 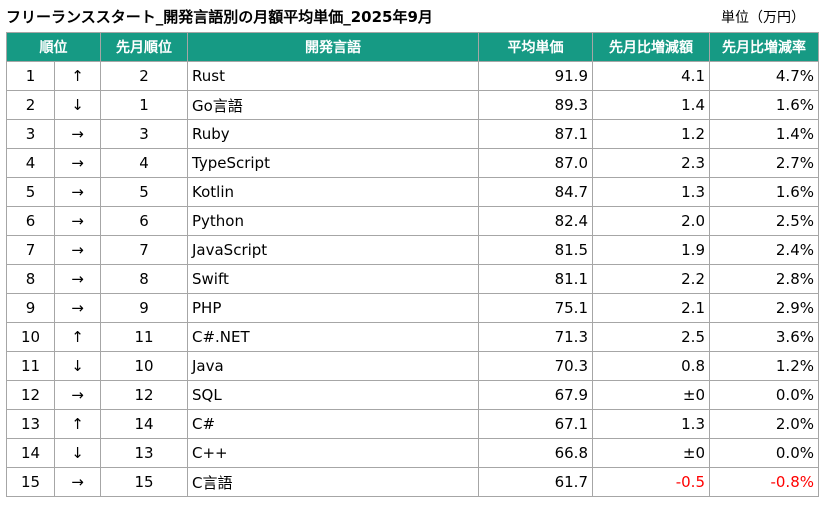 What do you see at coordinates (333, 366) in the screenshot?
I see `language-cell: Java` at bounding box center [333, 366].